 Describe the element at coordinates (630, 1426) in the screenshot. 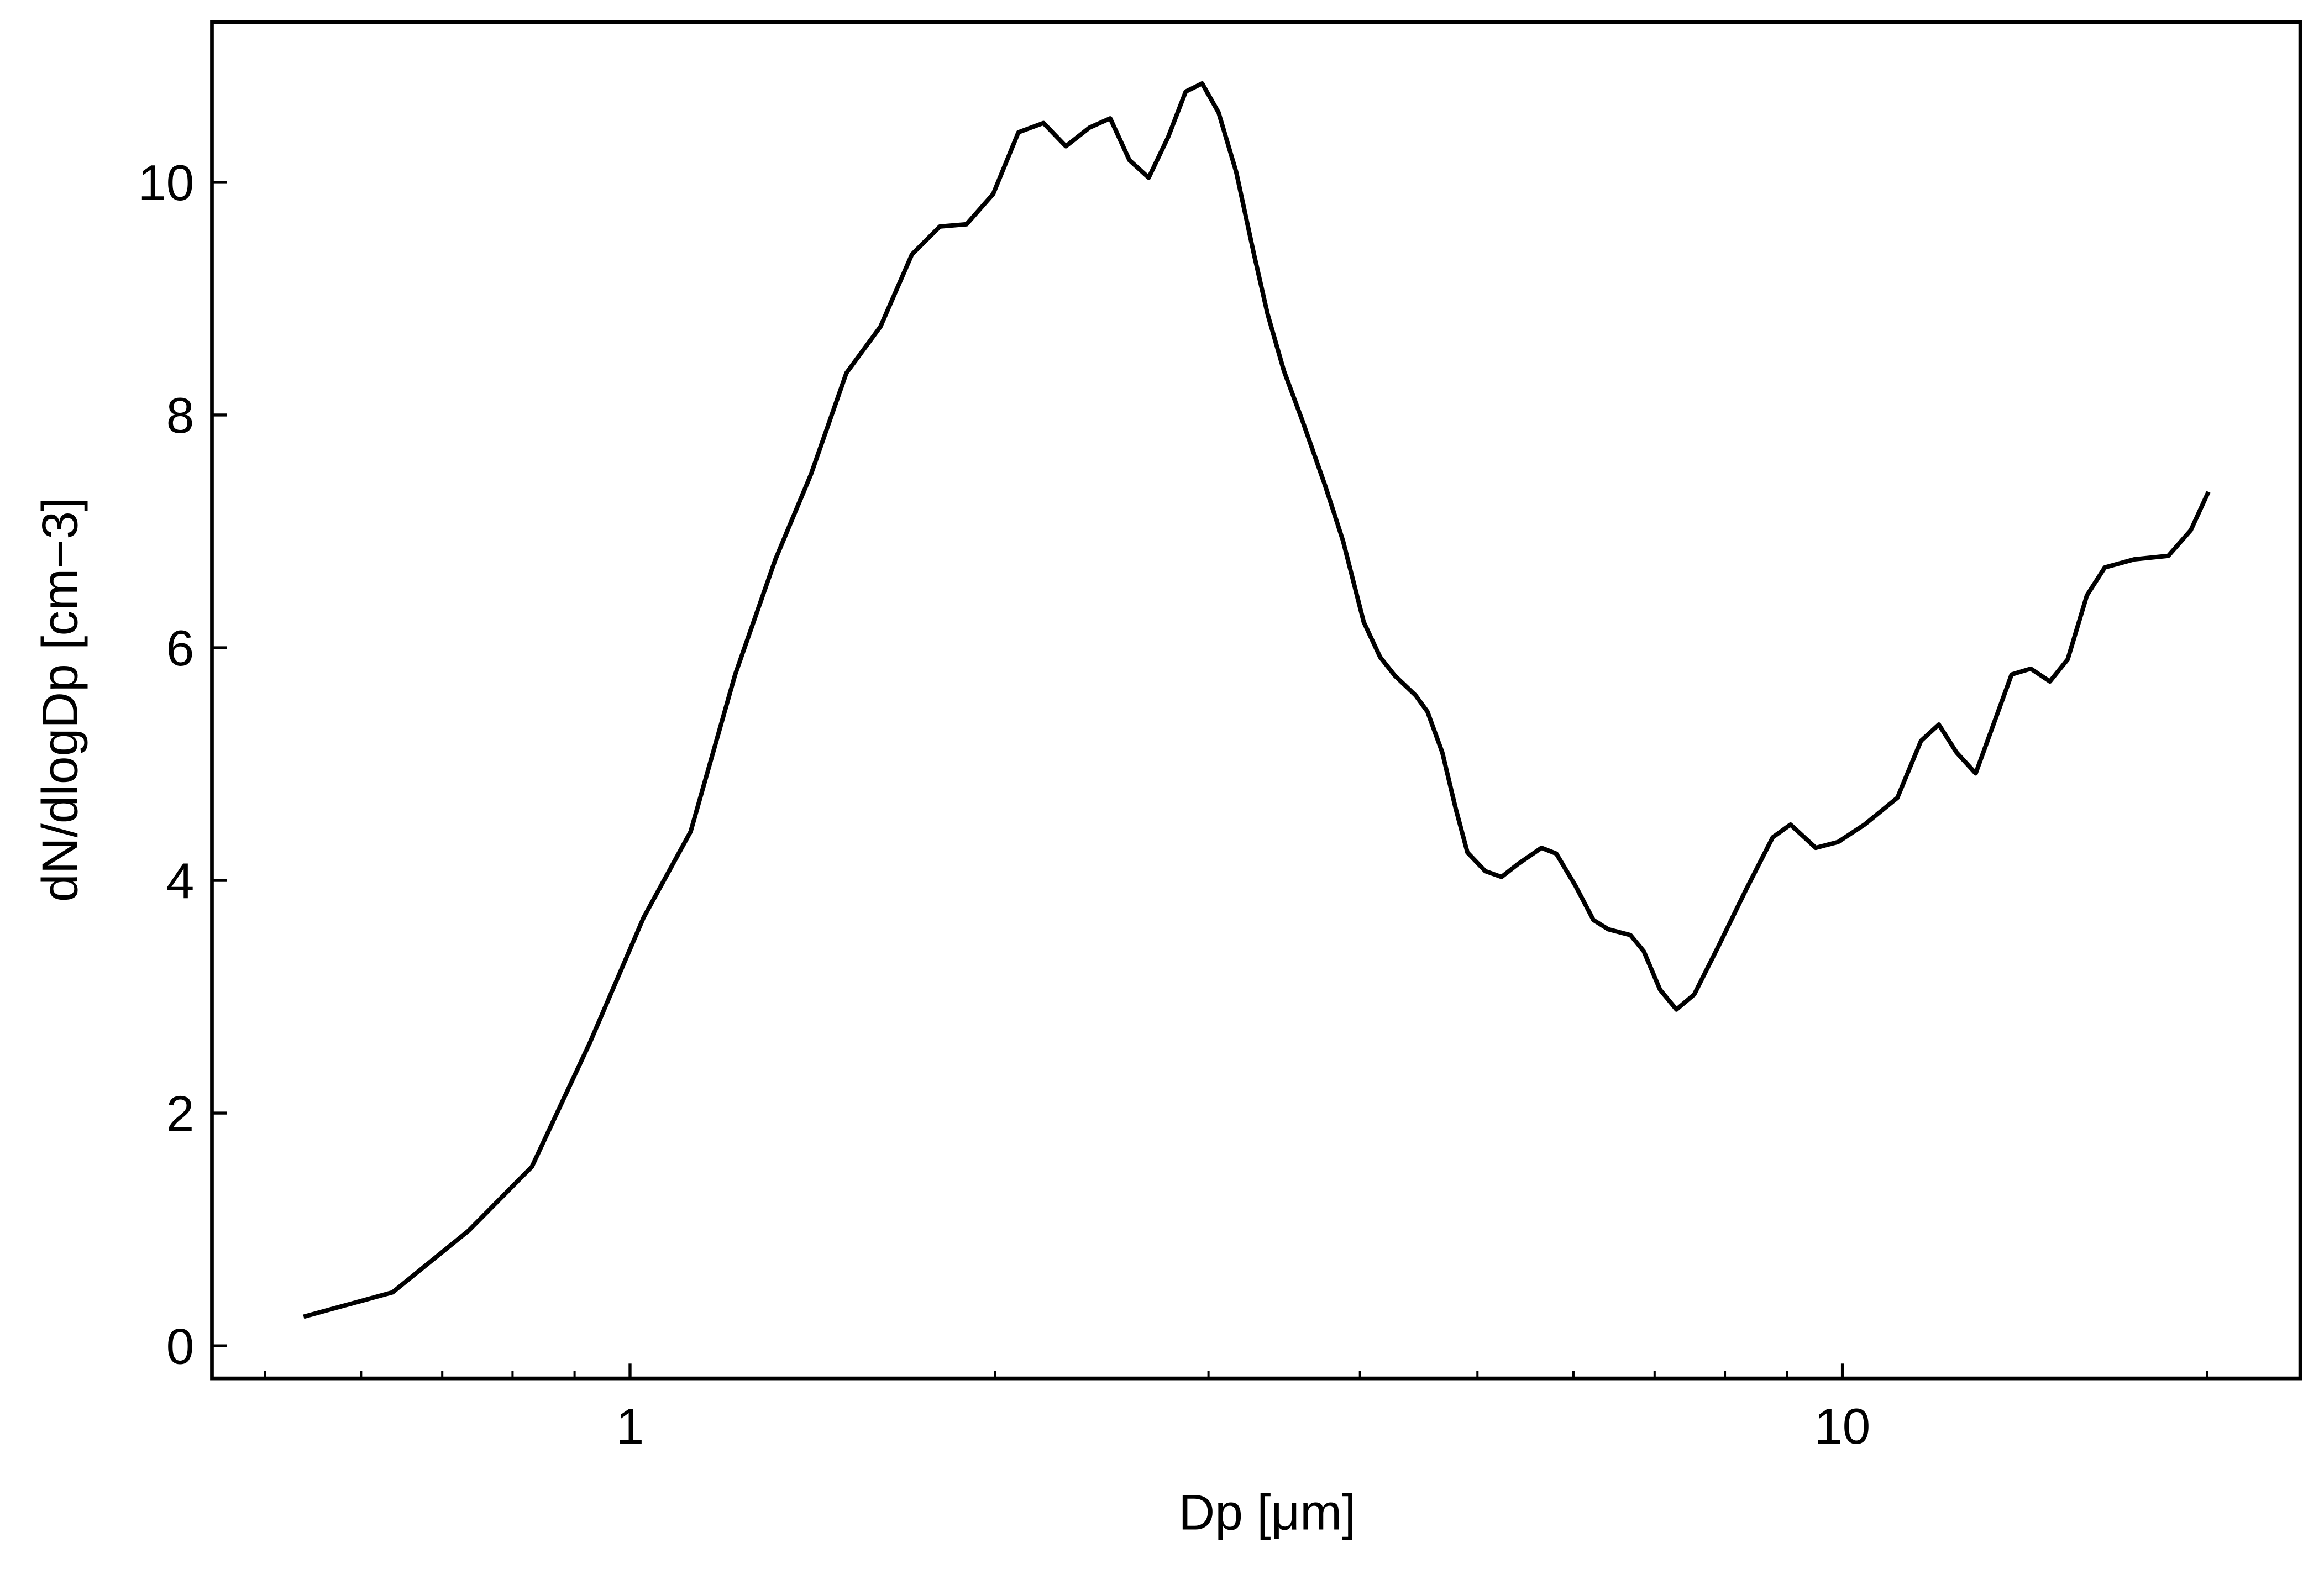

I see `x-tick-label: 1` at that location.